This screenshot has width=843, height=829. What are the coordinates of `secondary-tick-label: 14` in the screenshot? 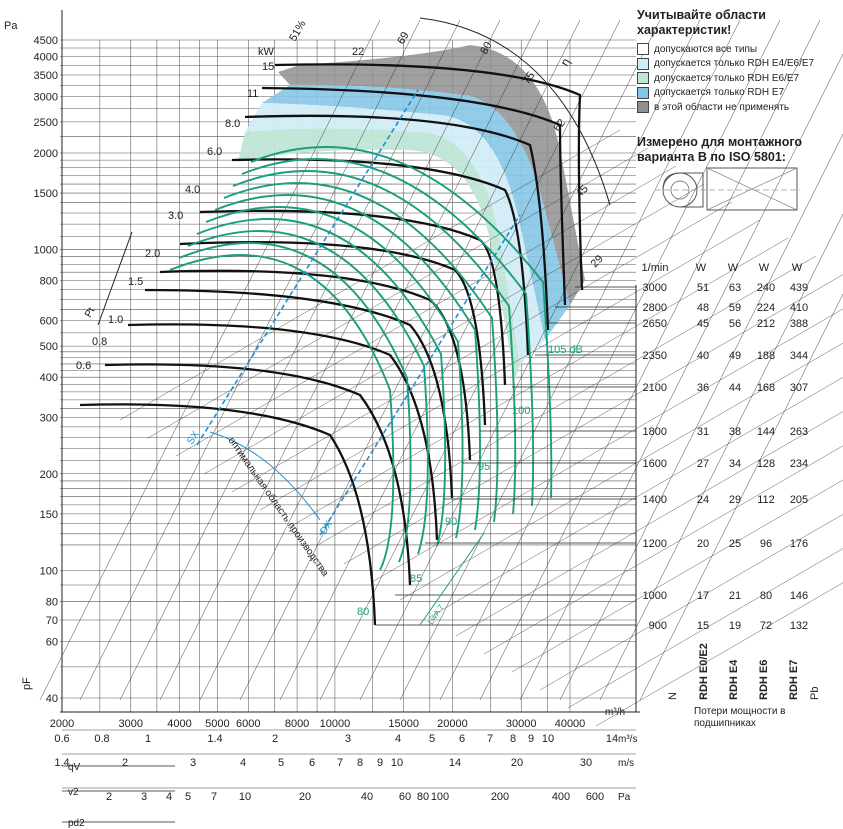 It's located at (612, 739).